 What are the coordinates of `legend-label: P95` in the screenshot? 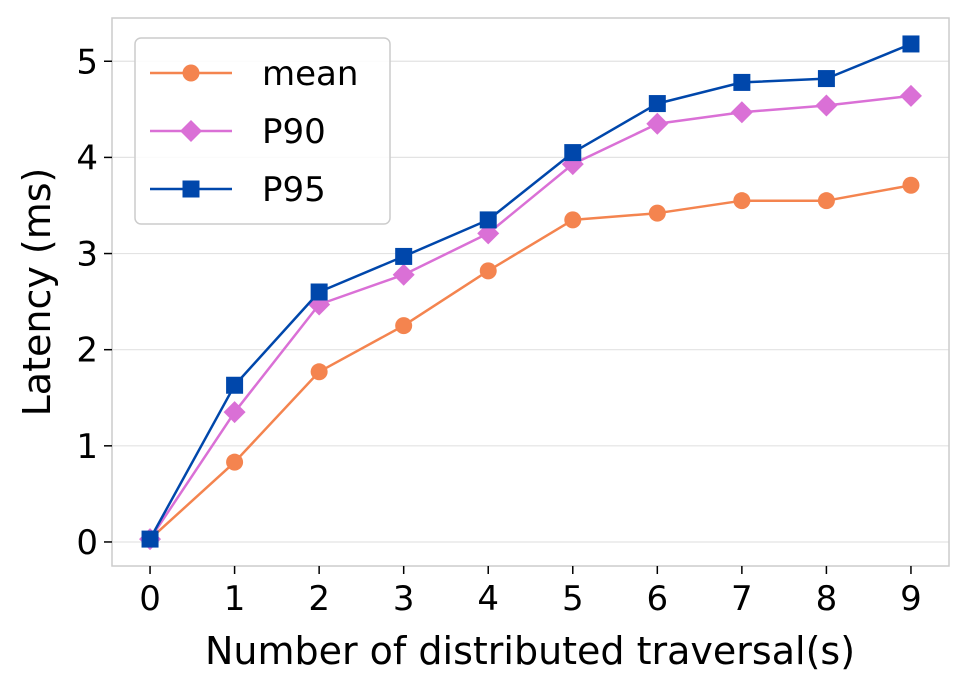 It's located at (294, 190).